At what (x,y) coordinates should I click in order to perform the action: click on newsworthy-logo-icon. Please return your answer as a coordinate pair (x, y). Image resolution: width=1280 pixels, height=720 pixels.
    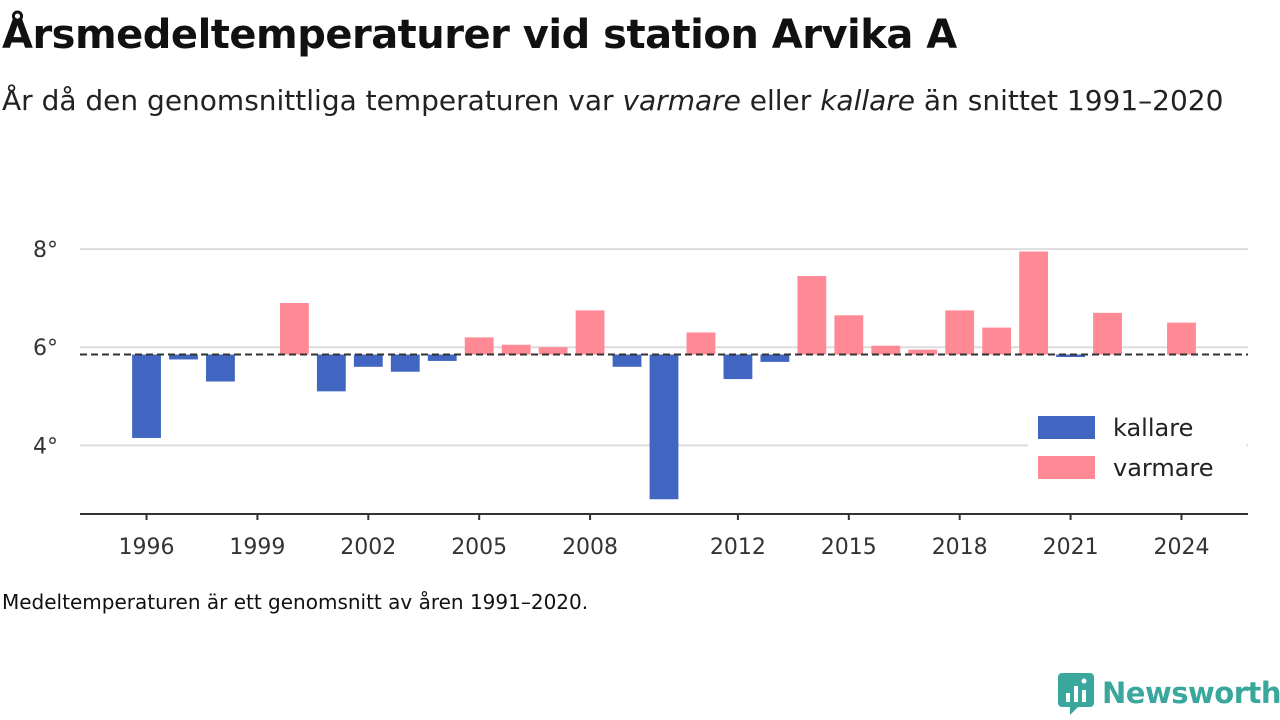
    Looking at the image, I should click on (1076, 694).